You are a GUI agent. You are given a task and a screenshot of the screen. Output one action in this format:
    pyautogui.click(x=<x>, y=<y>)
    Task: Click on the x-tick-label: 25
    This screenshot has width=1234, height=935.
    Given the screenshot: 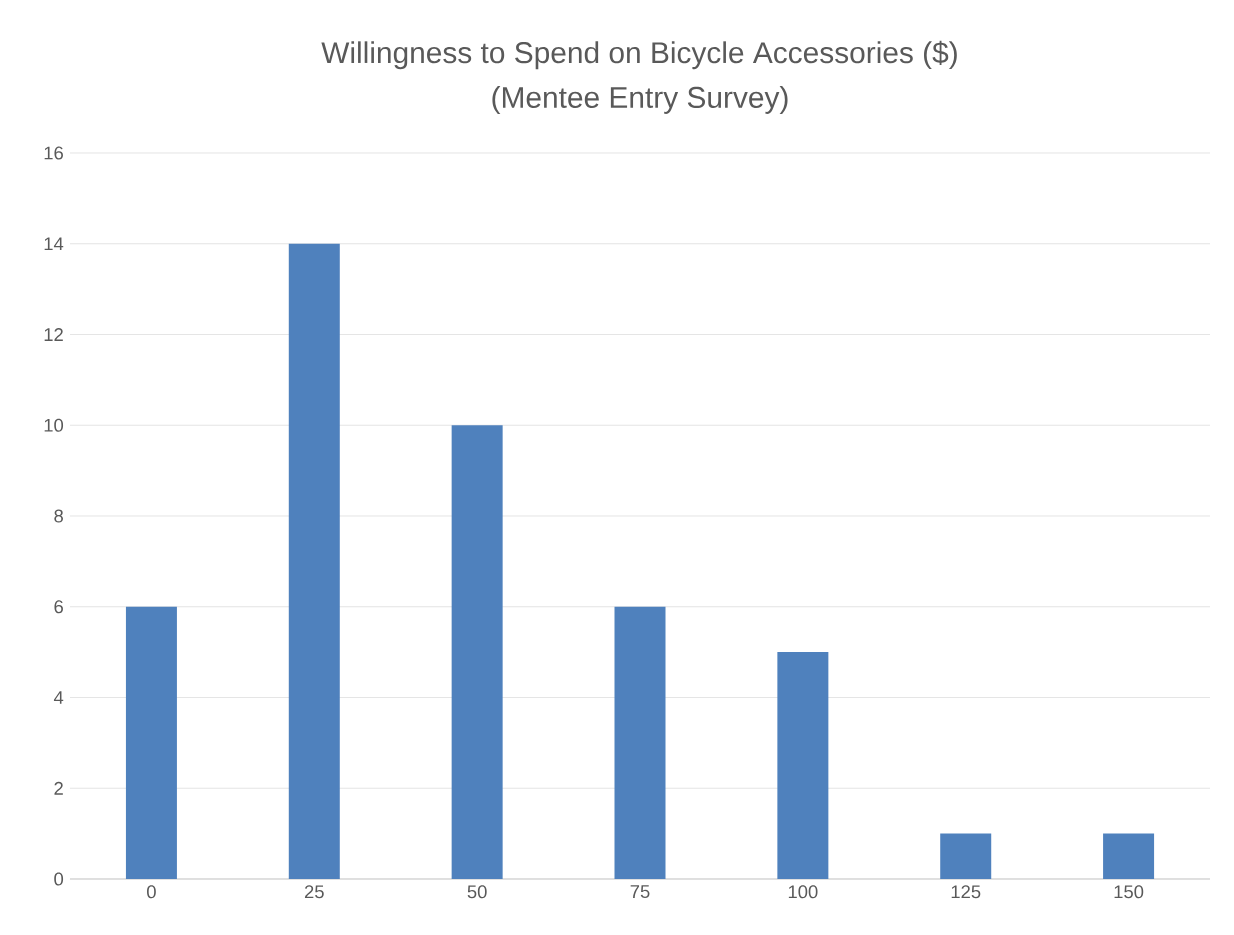 What is the action you would take?
    pyautogui.click(x=314, y=892)
    